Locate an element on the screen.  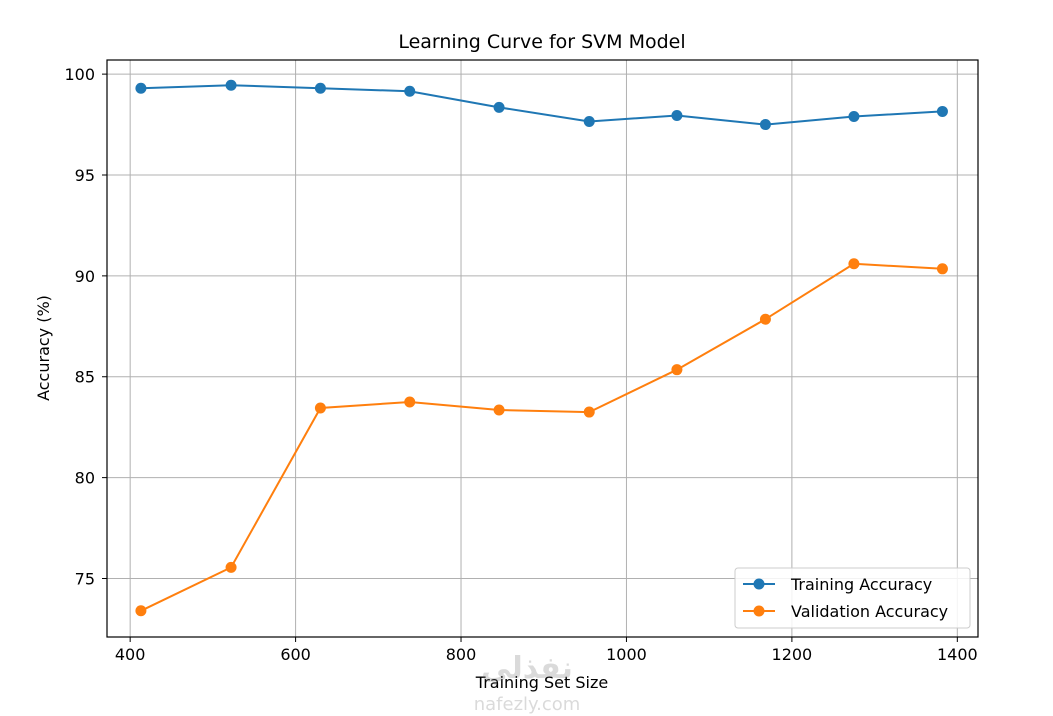
y-tick-label: 75 is located at coordinates (85, 578).